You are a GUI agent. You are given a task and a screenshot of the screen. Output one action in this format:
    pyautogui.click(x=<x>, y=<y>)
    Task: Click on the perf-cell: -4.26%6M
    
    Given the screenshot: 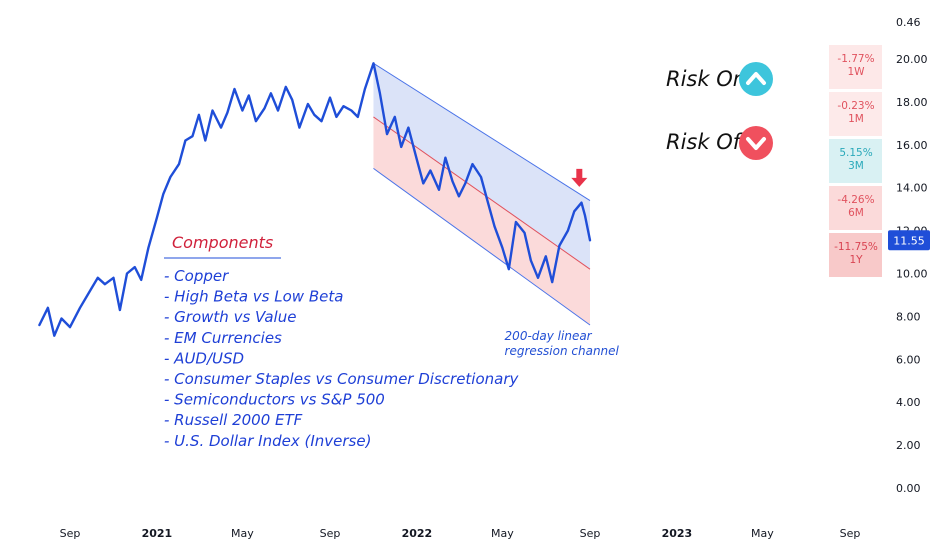 What is the action you would take?
    pyautogui.click(x=855, y=208)
    